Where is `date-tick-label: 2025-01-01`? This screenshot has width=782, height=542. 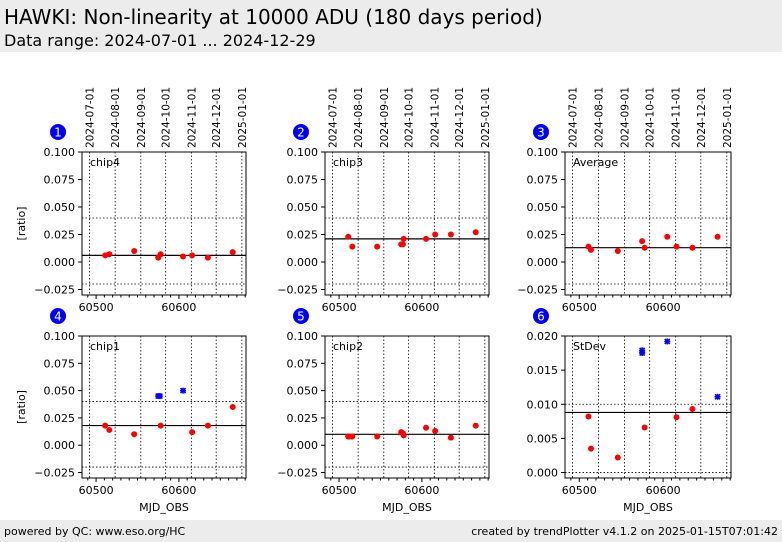 date-tick-label: 2025-01-01 is located at coordinates (728, 117).